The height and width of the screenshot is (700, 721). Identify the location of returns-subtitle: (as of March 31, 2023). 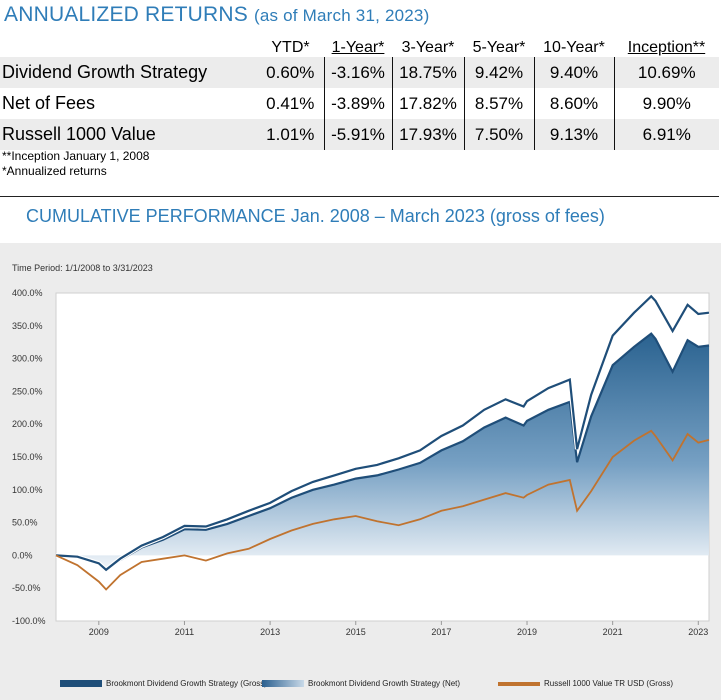
(342, 15).